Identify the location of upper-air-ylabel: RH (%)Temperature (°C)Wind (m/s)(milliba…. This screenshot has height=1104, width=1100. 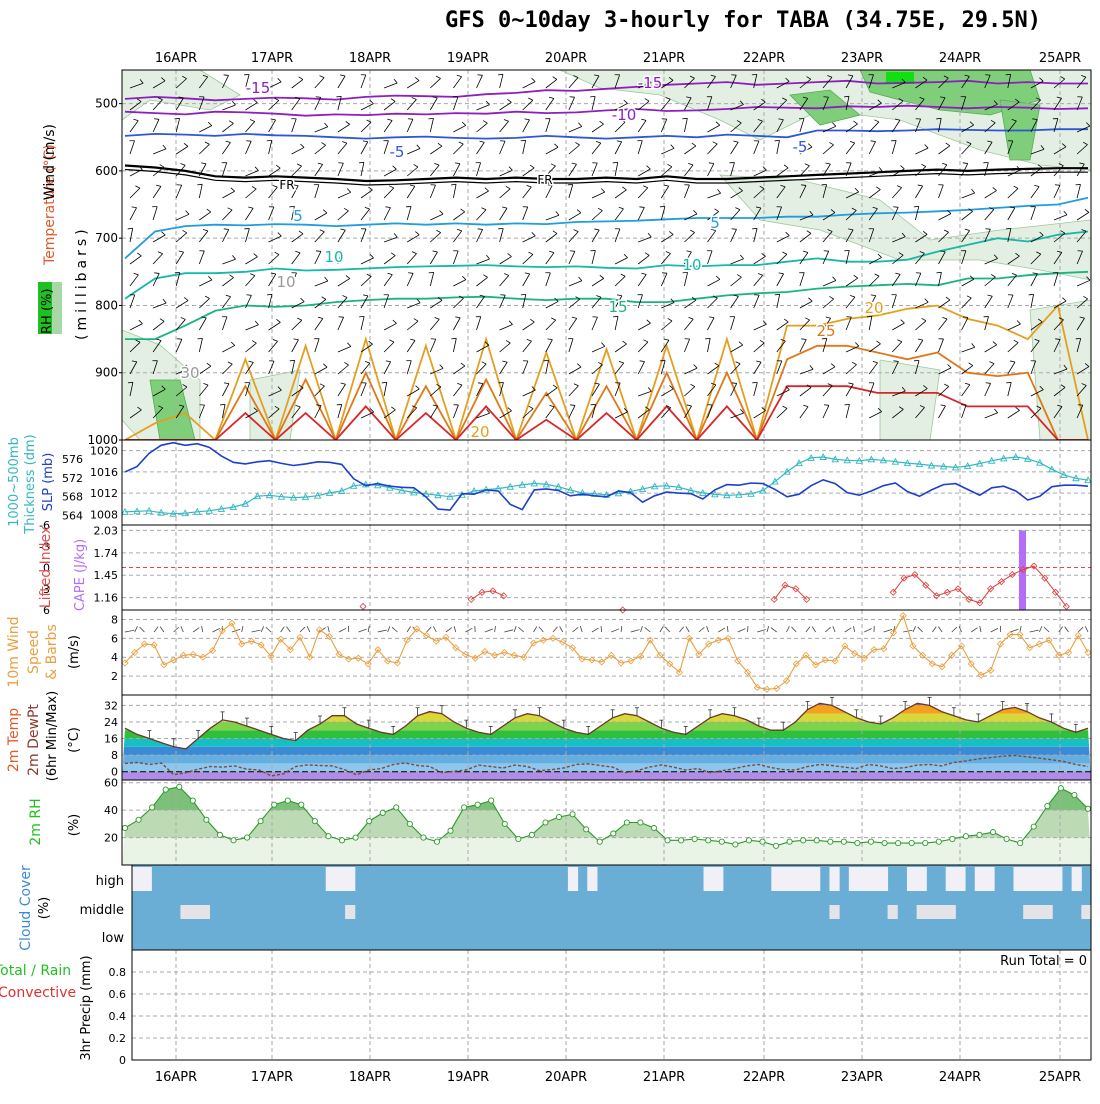
(64, 232).